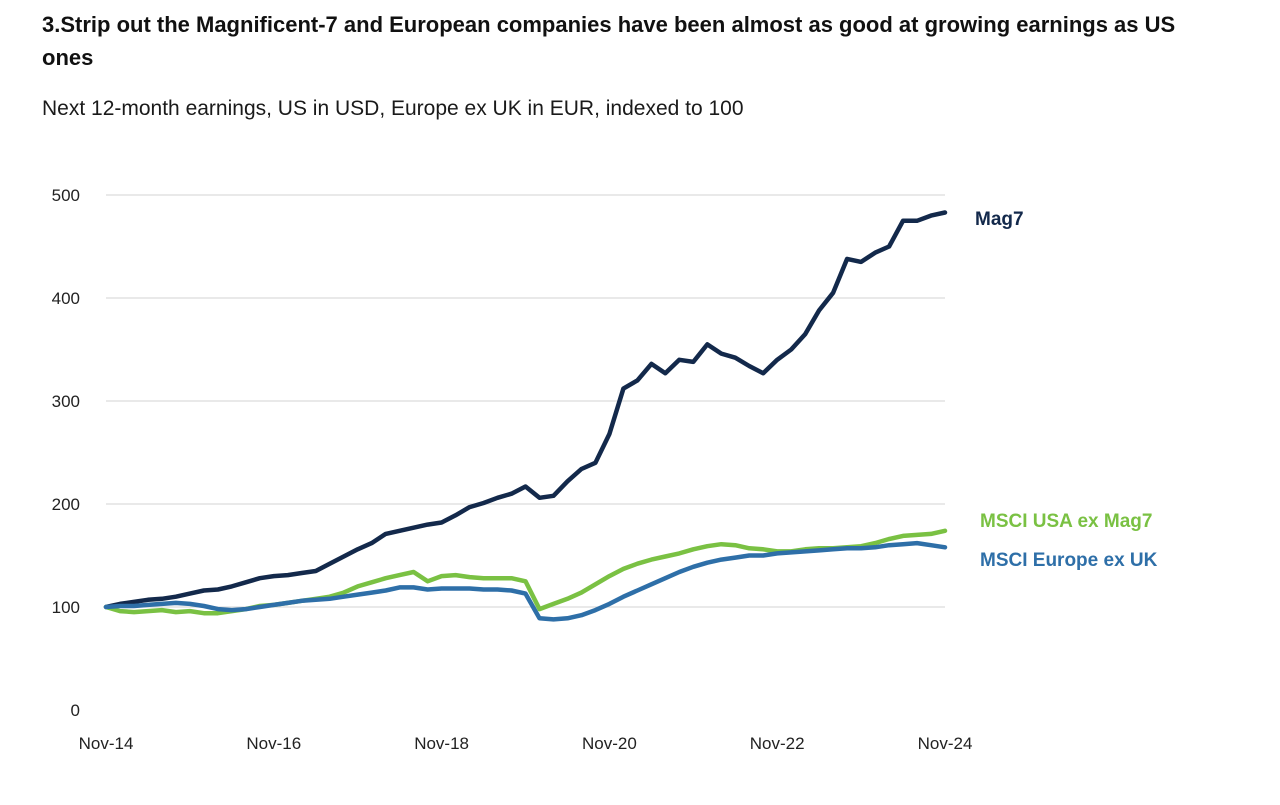 This screenshot has width=1280, height=805. What do you see at coordinates (66, 504) in the screenshot?
I see `y-tick-label: 200` at bounding box center [66, 504].